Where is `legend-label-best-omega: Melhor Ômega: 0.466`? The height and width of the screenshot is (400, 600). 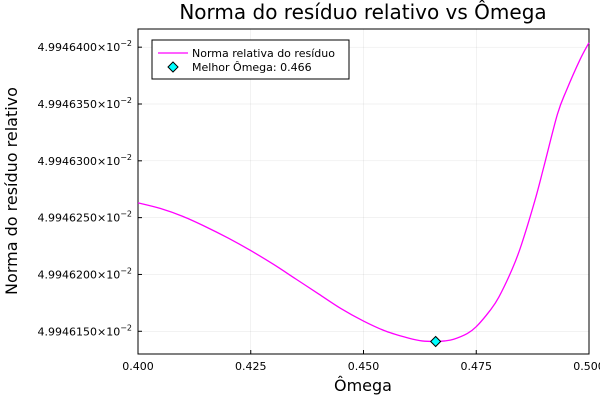
legend-label-best-omega: Melhor Ômega: 0.466 is located at coordinates (252, 67).